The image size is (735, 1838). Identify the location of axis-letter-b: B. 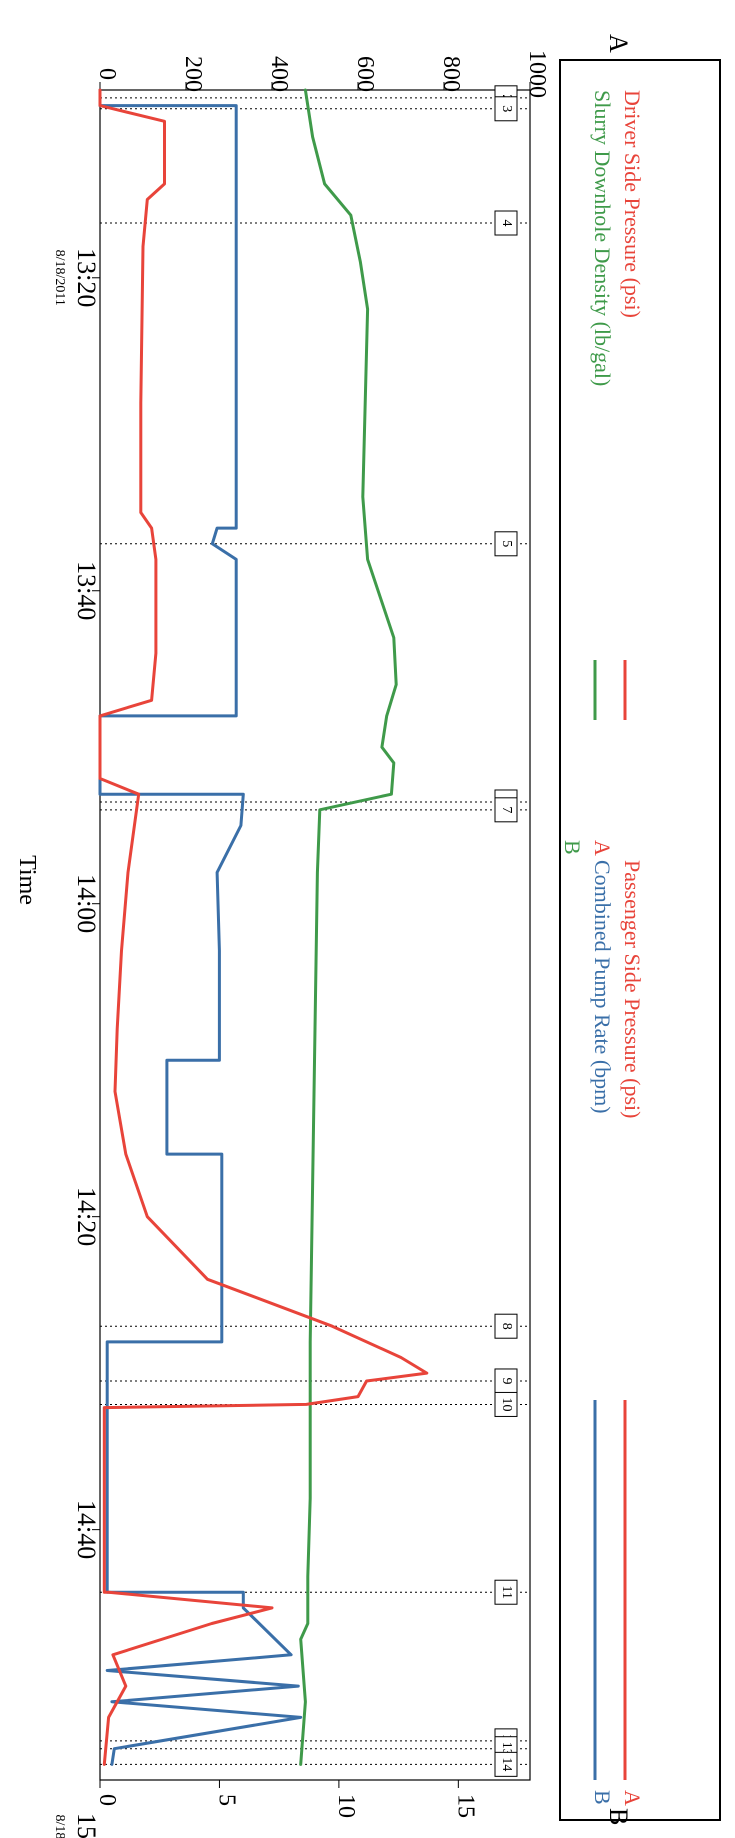
(618, 1816).